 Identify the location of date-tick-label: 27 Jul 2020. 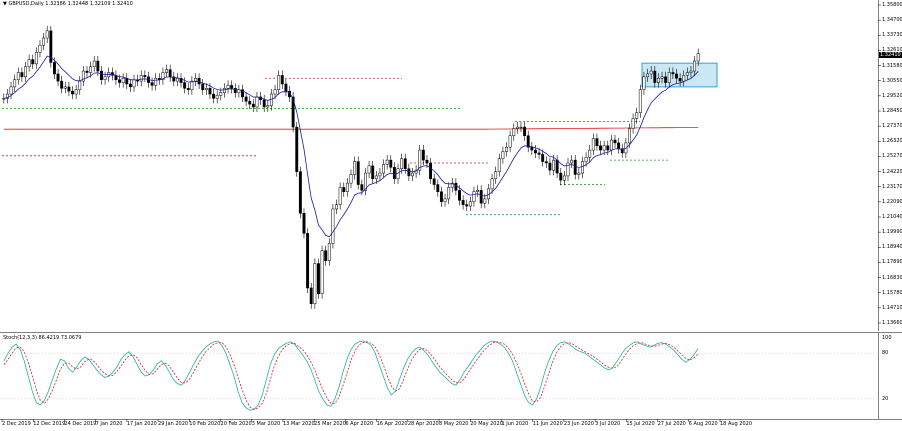
(671, 424).